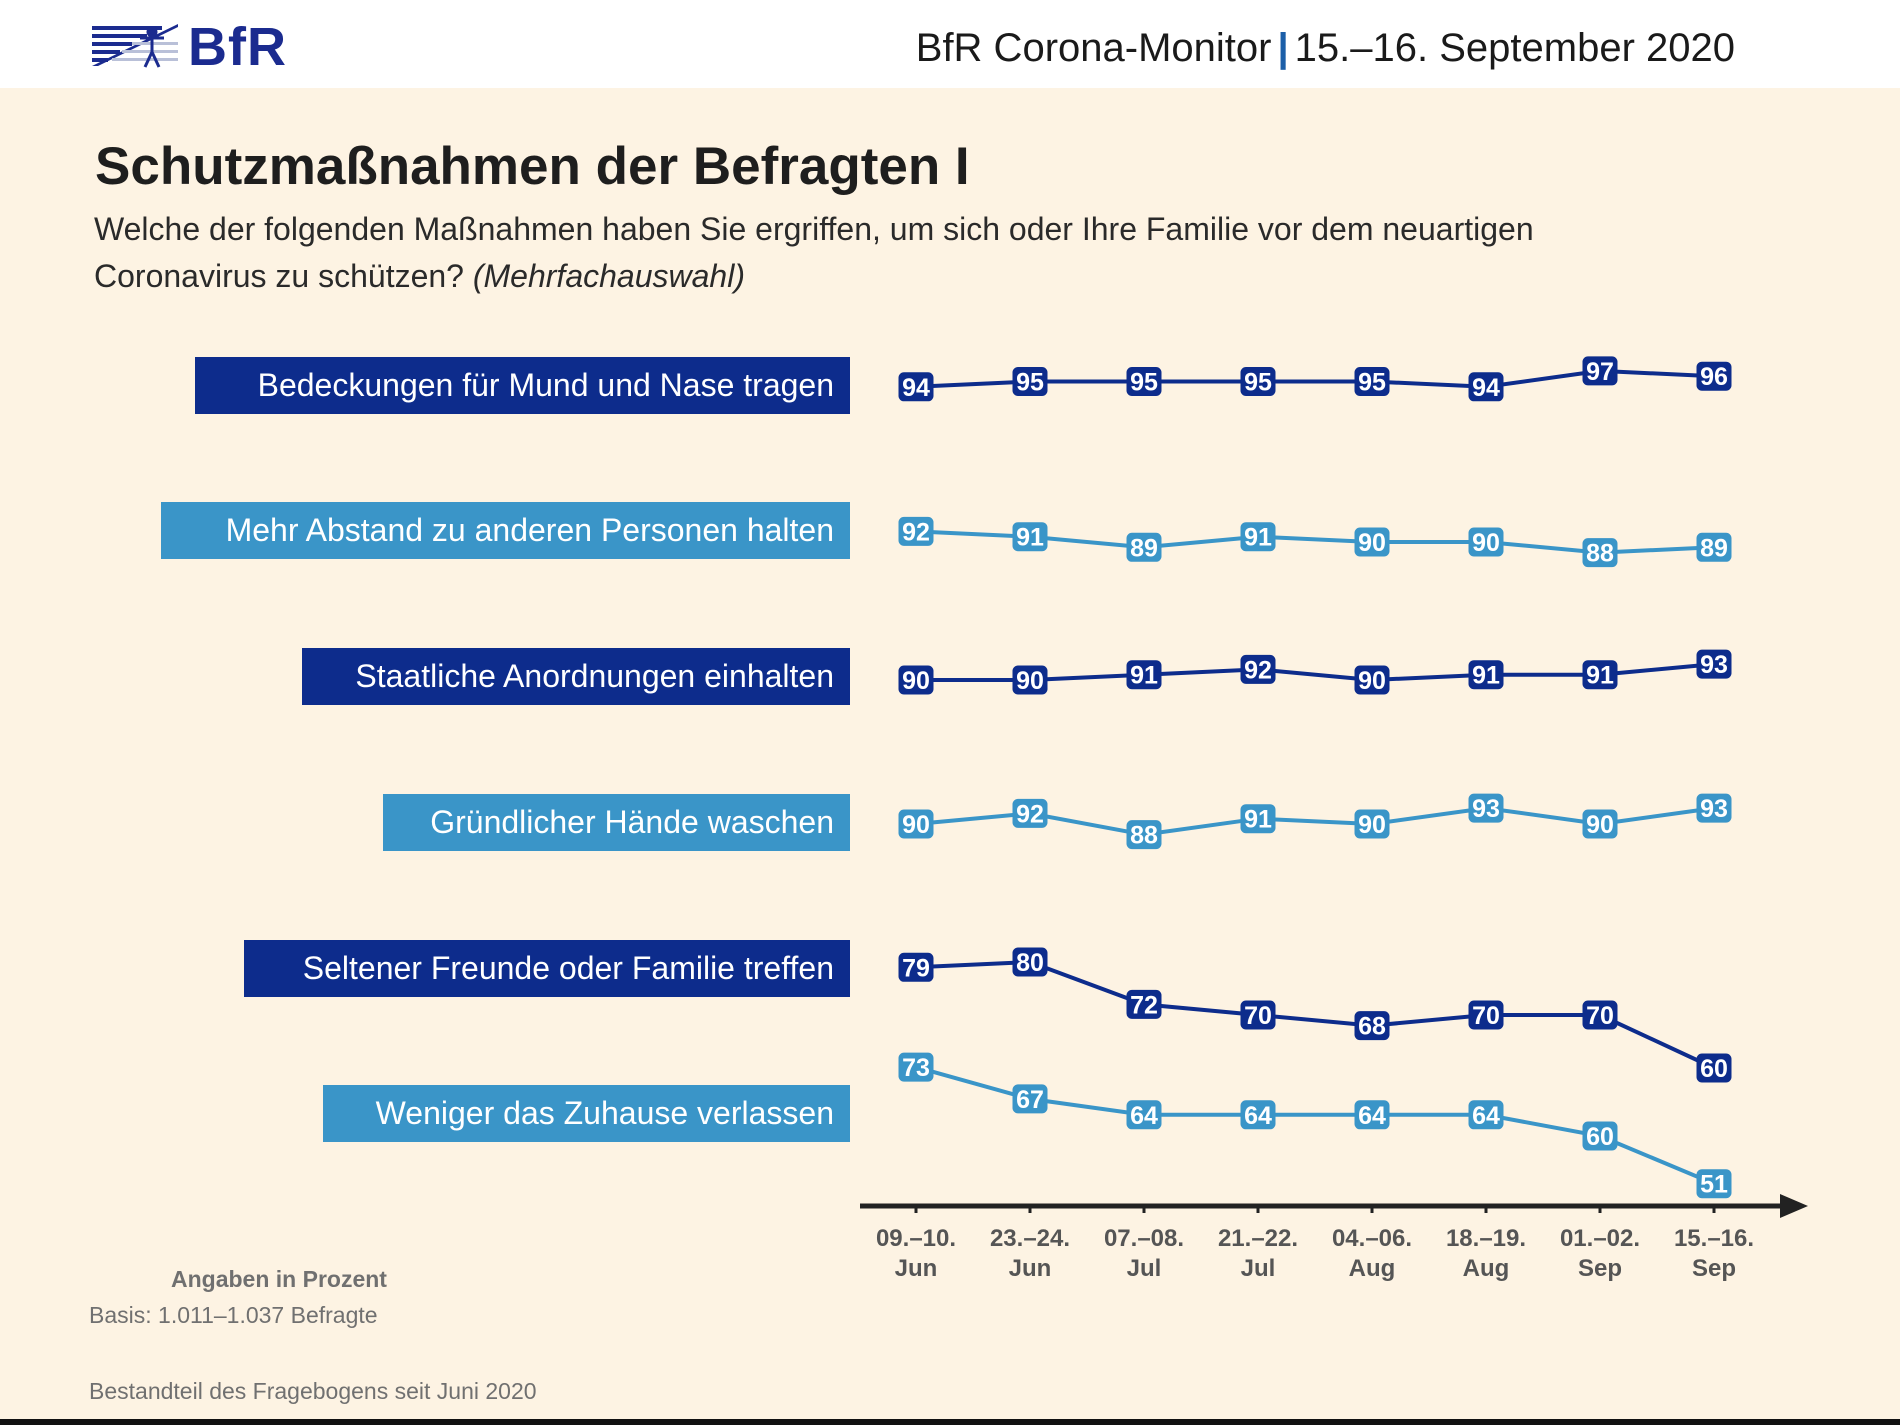 This screenshot has height=1425, width=1900. Describe the element at coordinates (1514, 48) in the screenshot. I see `header-title-date: 15.–16. September 2020` at that location.